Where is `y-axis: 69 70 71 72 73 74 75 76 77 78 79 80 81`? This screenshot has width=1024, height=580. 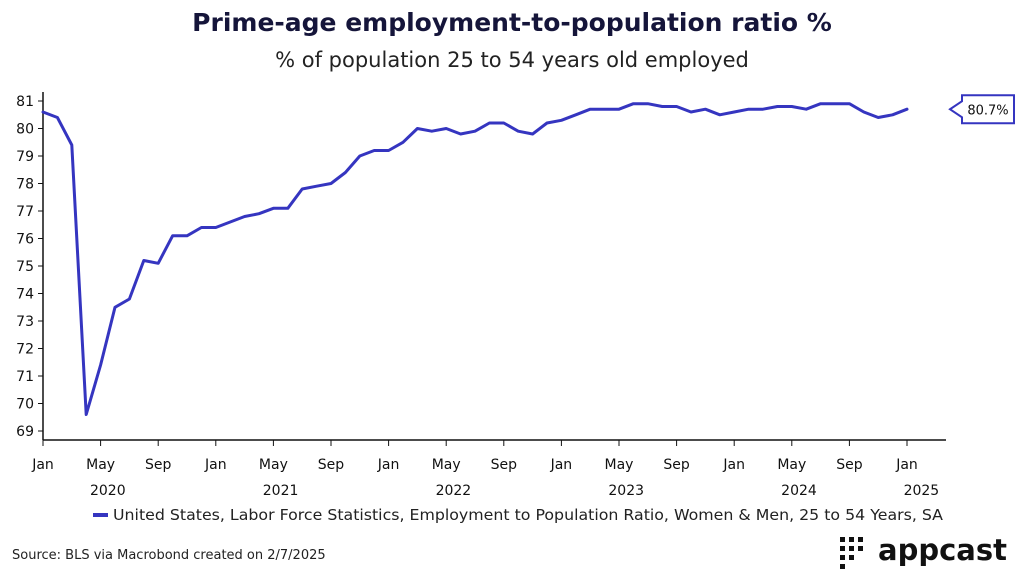
y-axis: 69 70 71 72 73 74 75 76 77 78 79 80 81 is located at coordinates (30, 266).